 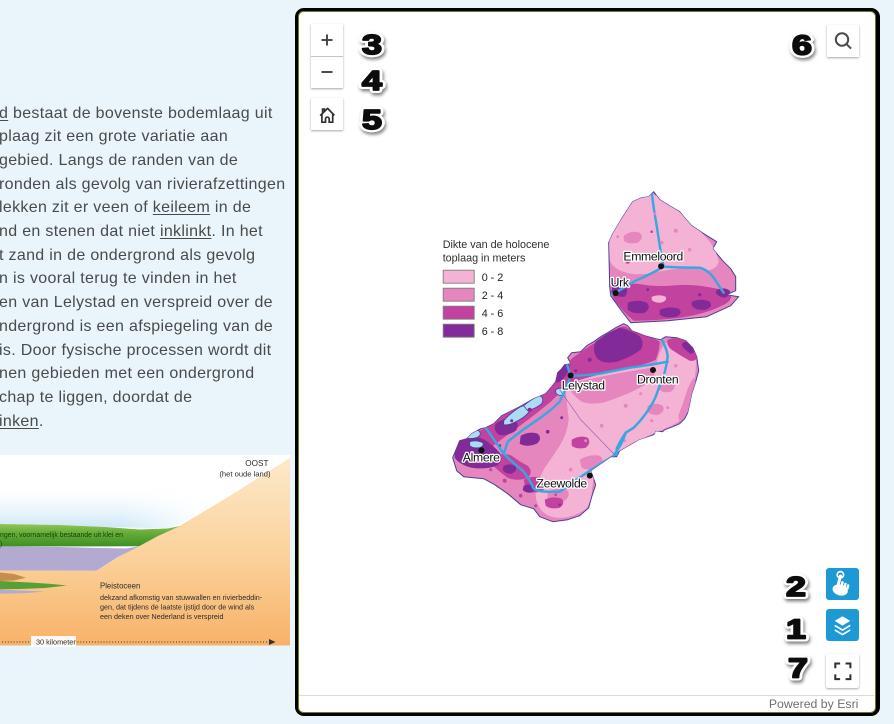 I want to click on svg-text:ngen, voornamelijk bestaande u: ngen, voornamelijk bestaande uit klei en, so click(x=61, y=535).